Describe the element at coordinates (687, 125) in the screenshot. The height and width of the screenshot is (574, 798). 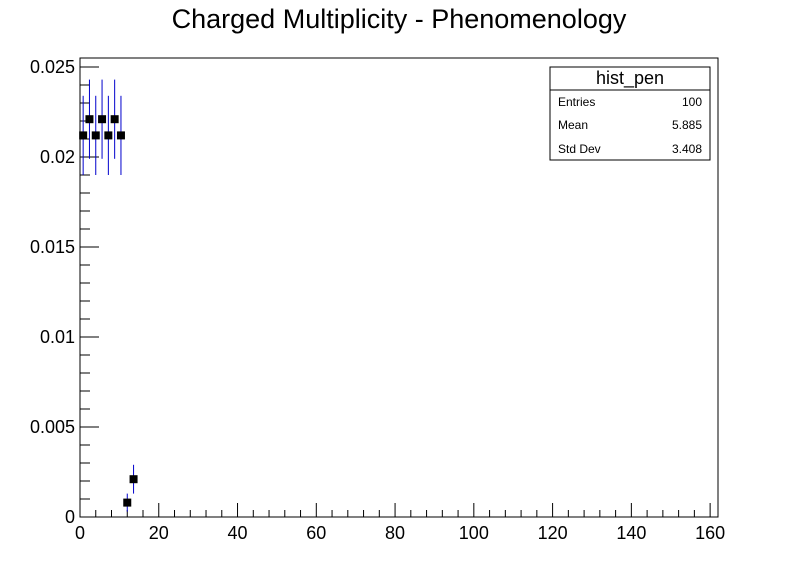
I see `stats-mean-value: 5.885` at that location.